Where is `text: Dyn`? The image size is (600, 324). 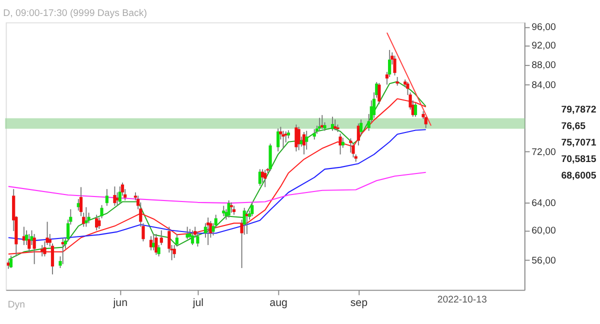 text: Dyn is located at coordinates (16, 304).